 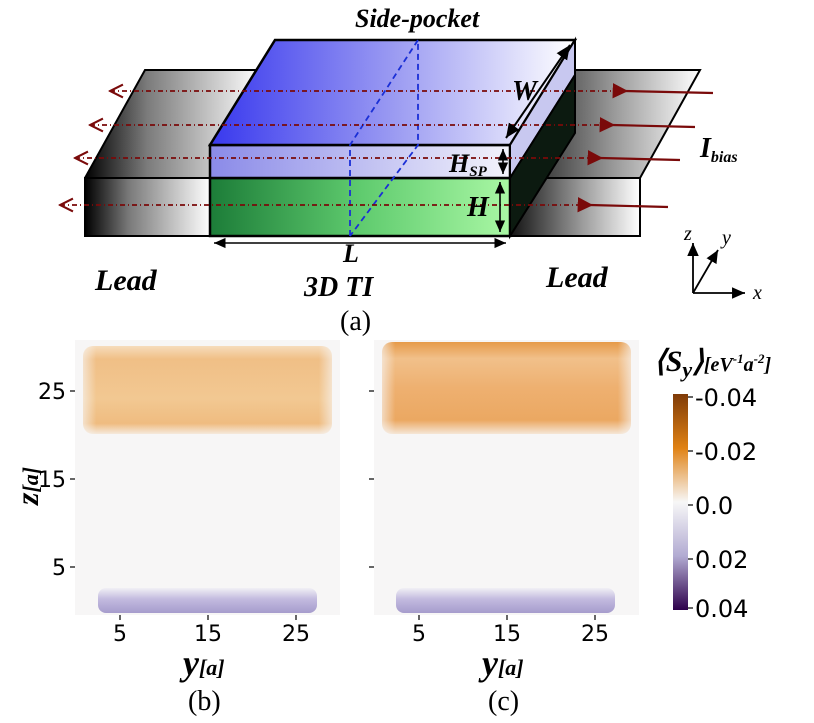 I want to click on colorbar-title: ⟨Sy⟩[eV-1a-2], so click(x=712, y=363).